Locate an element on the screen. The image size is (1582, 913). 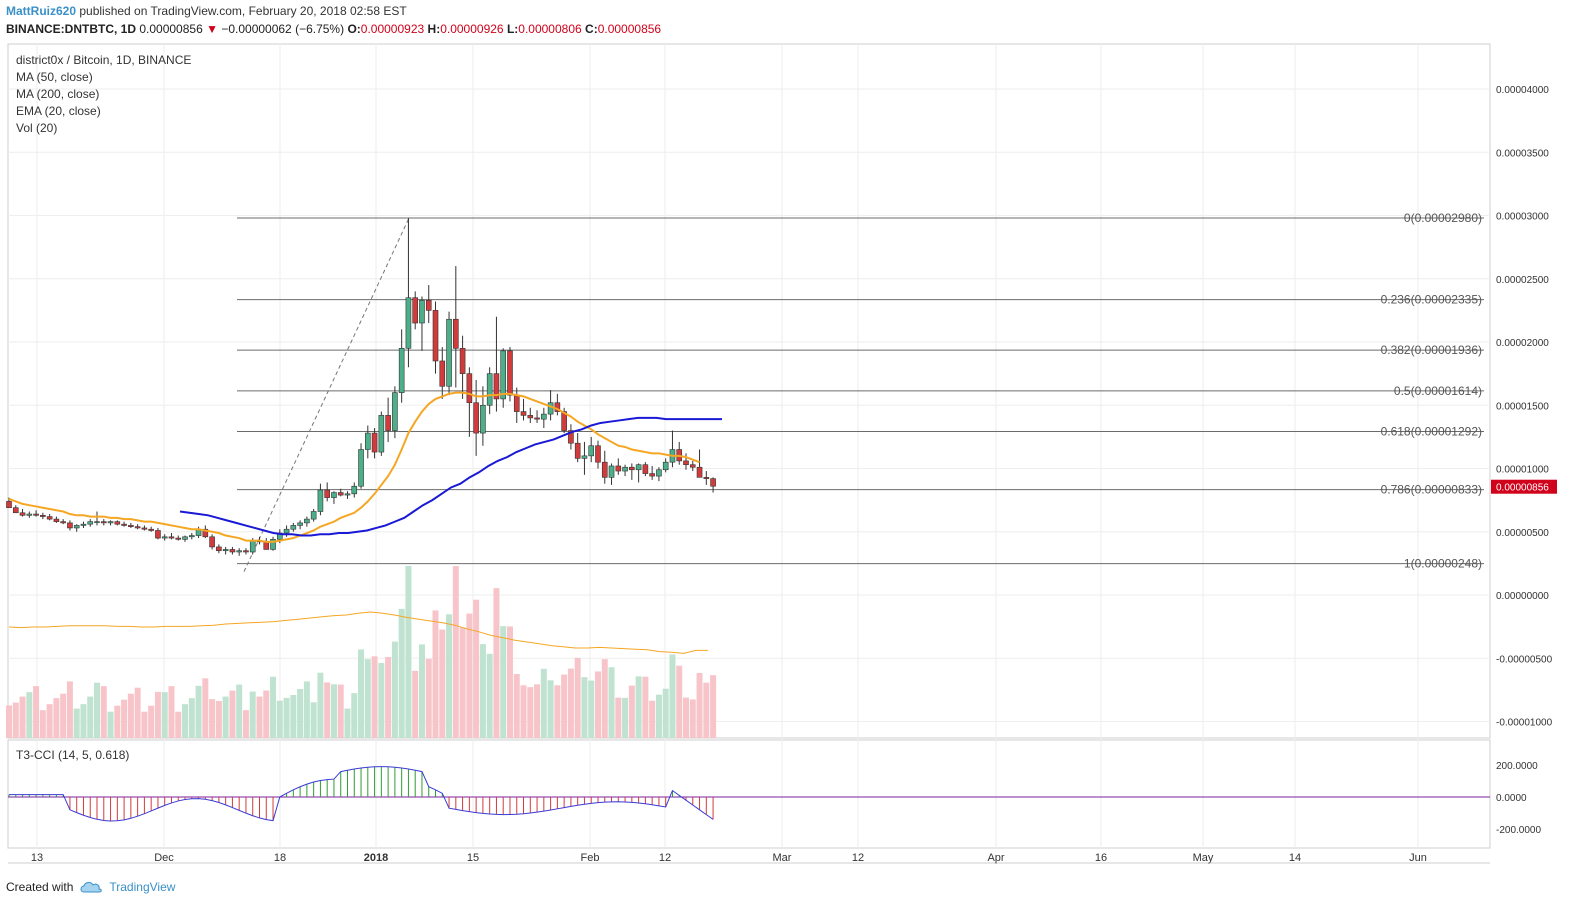
cci-y-tick-label: 0.0000 is located at coordinates (1511, 798).